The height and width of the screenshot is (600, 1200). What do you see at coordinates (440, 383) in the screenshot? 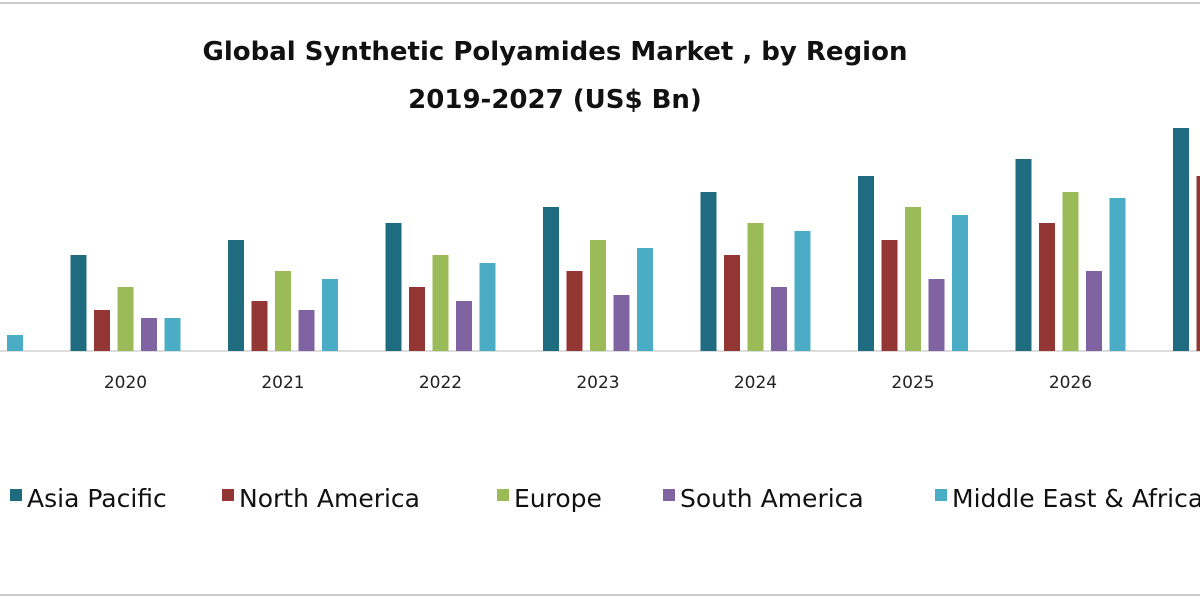
I see `x-tick-label: 2022` at bounding box center [440, 383].